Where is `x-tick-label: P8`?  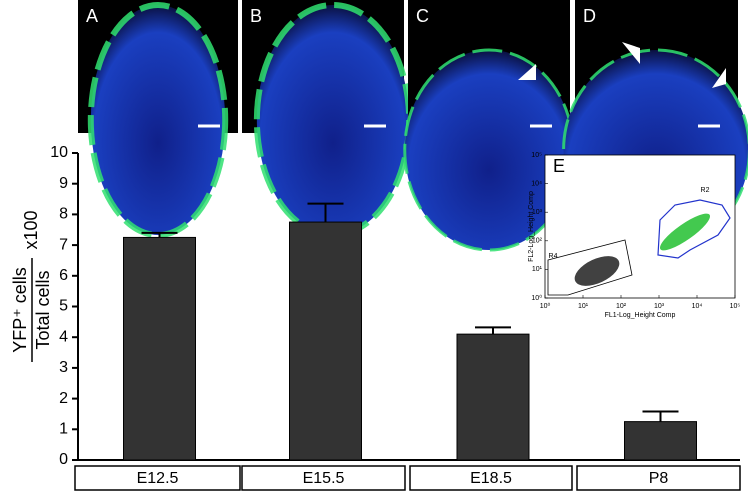
x-tick-label: P8 is located at coordinates (659, 478).